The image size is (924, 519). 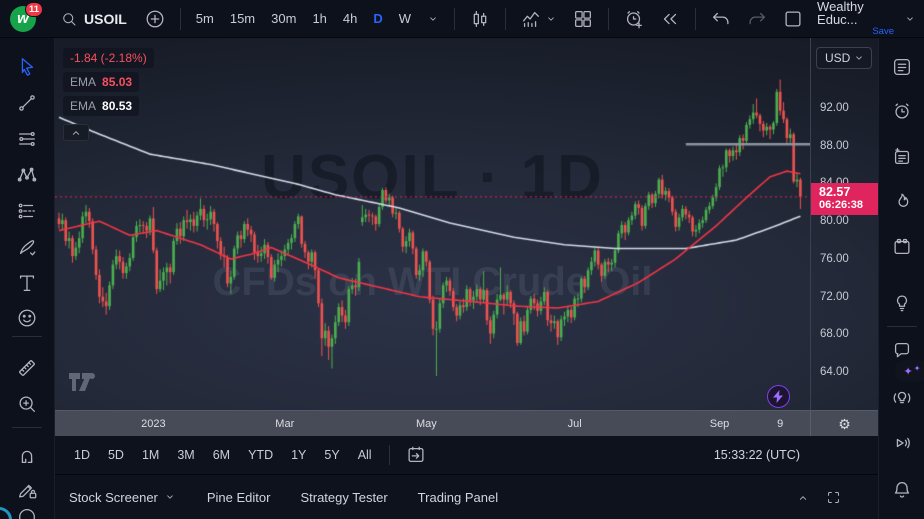 I want to click on symbol-name: USOIL, so click(x=105, y=18).